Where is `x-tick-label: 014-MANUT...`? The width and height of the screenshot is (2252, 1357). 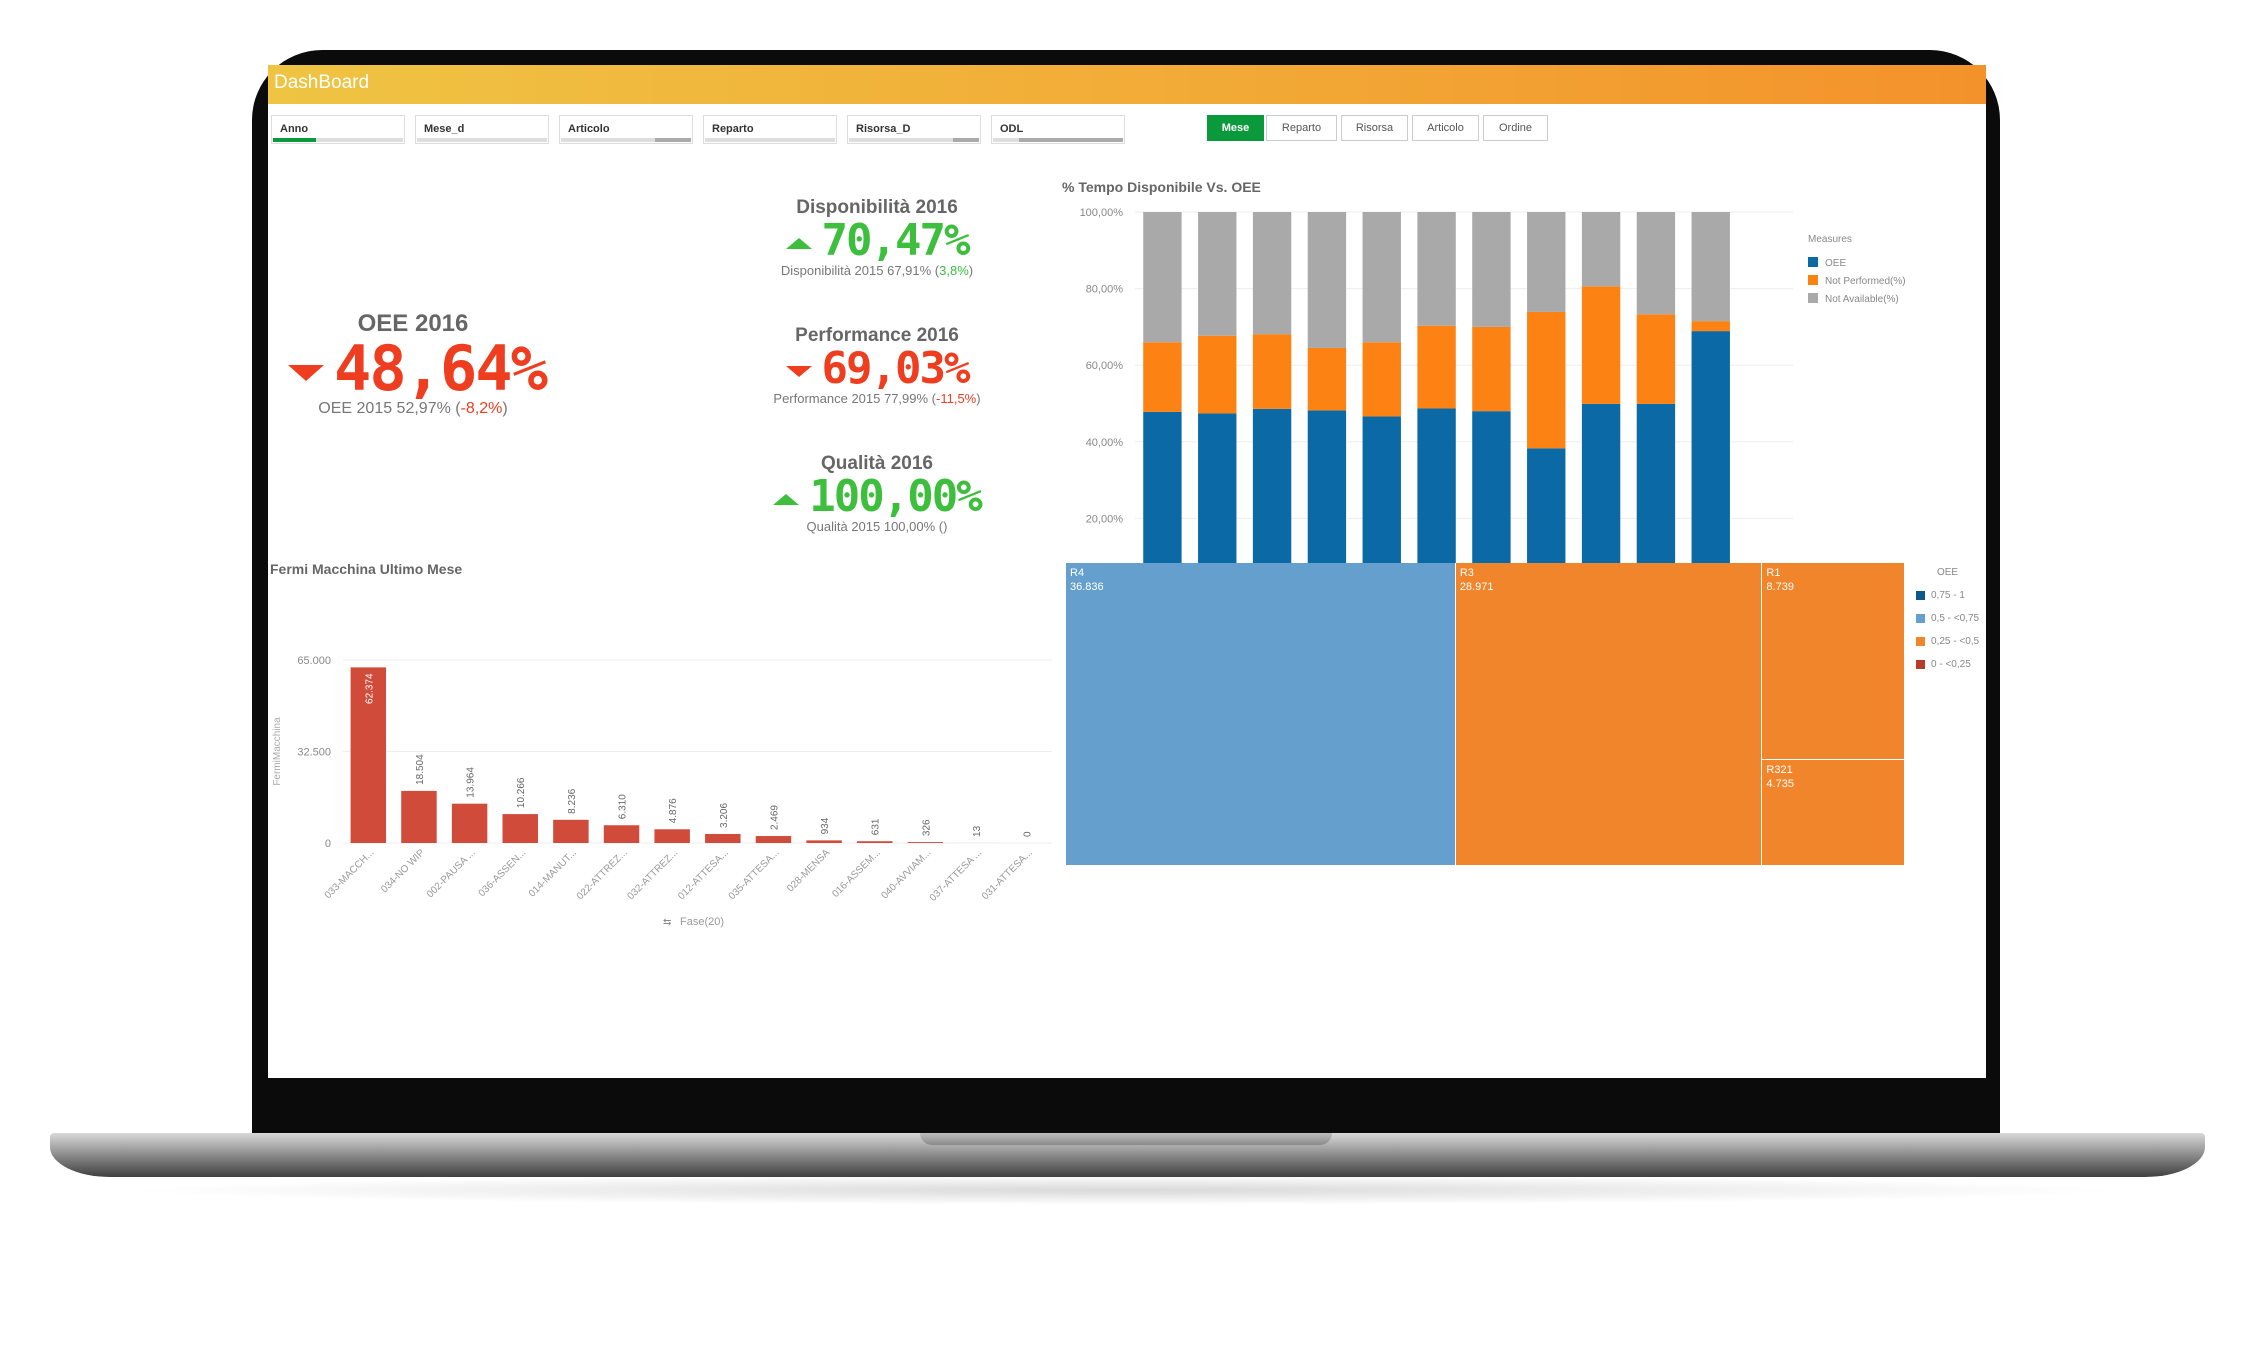 x-tick-label: 014-MANUT... is located at coordinates (553, 873).